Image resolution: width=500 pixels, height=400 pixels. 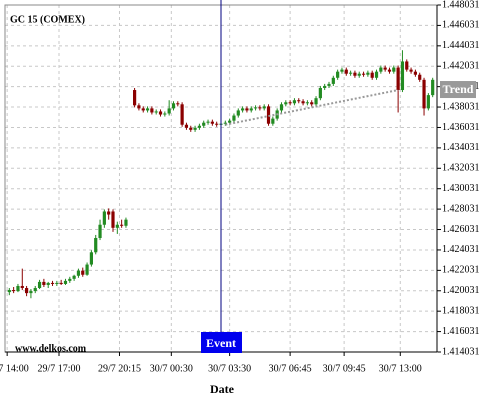 What do you see at coordinates (461, 188) in the screenshot?
I see `y-tick-label: 1.430031` at bounding box center [461, 188].